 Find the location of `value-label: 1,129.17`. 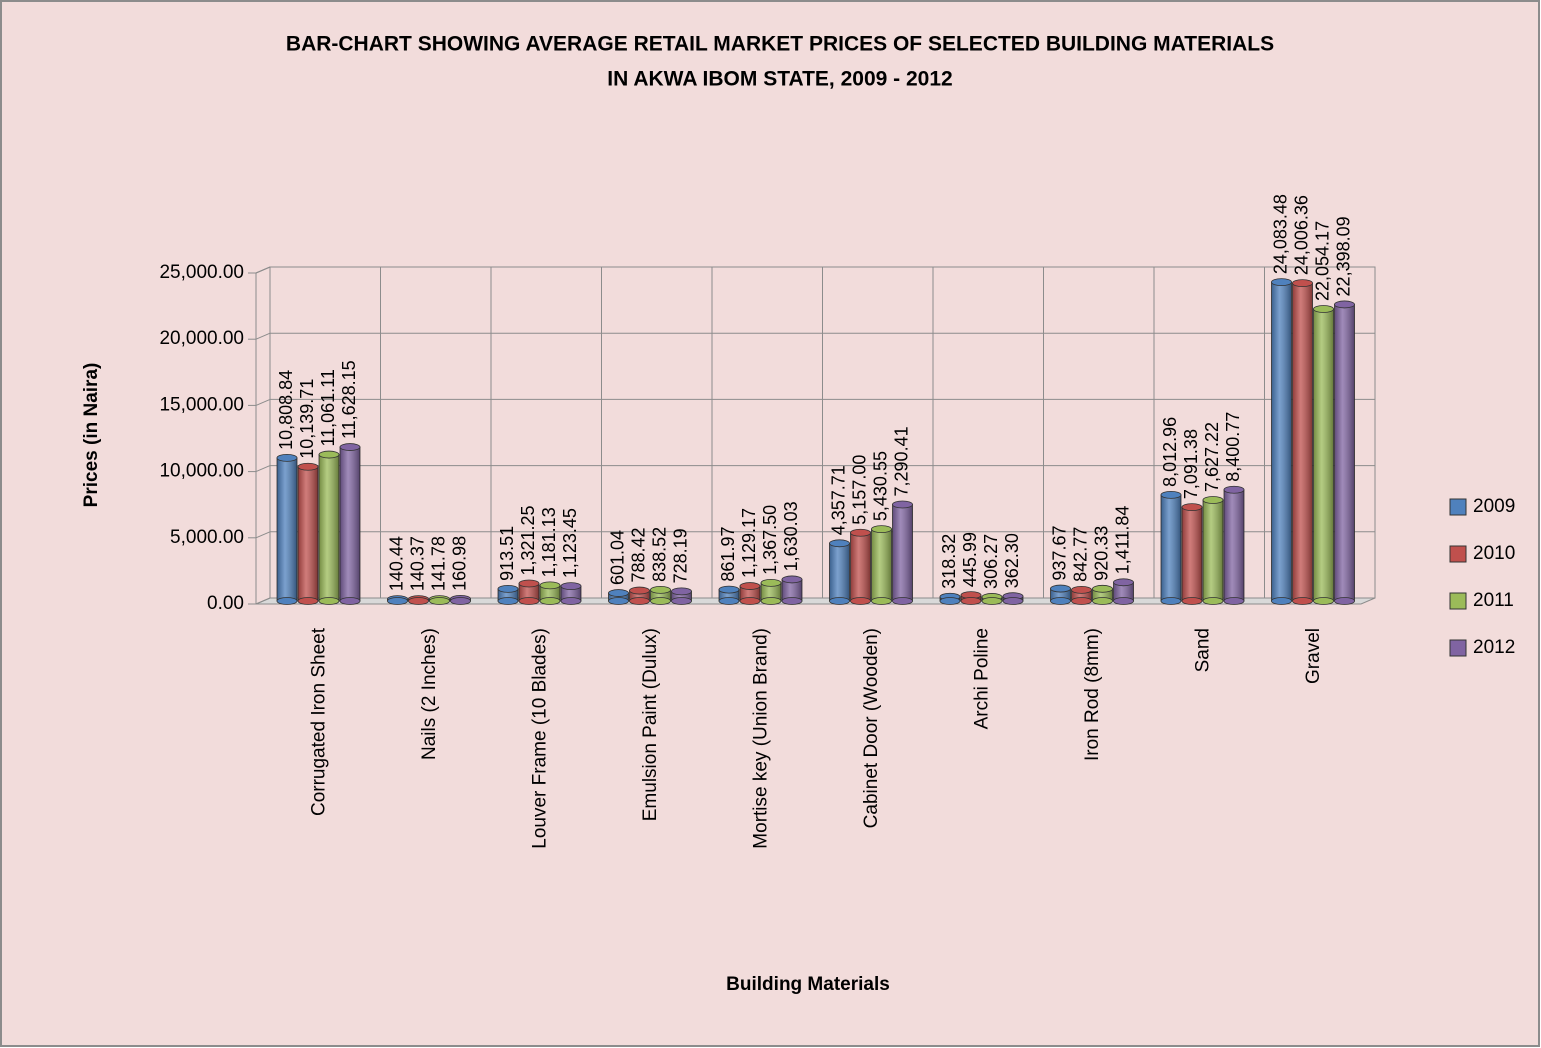

value-label: 1,129.17 is located at coordinates (749, 543).